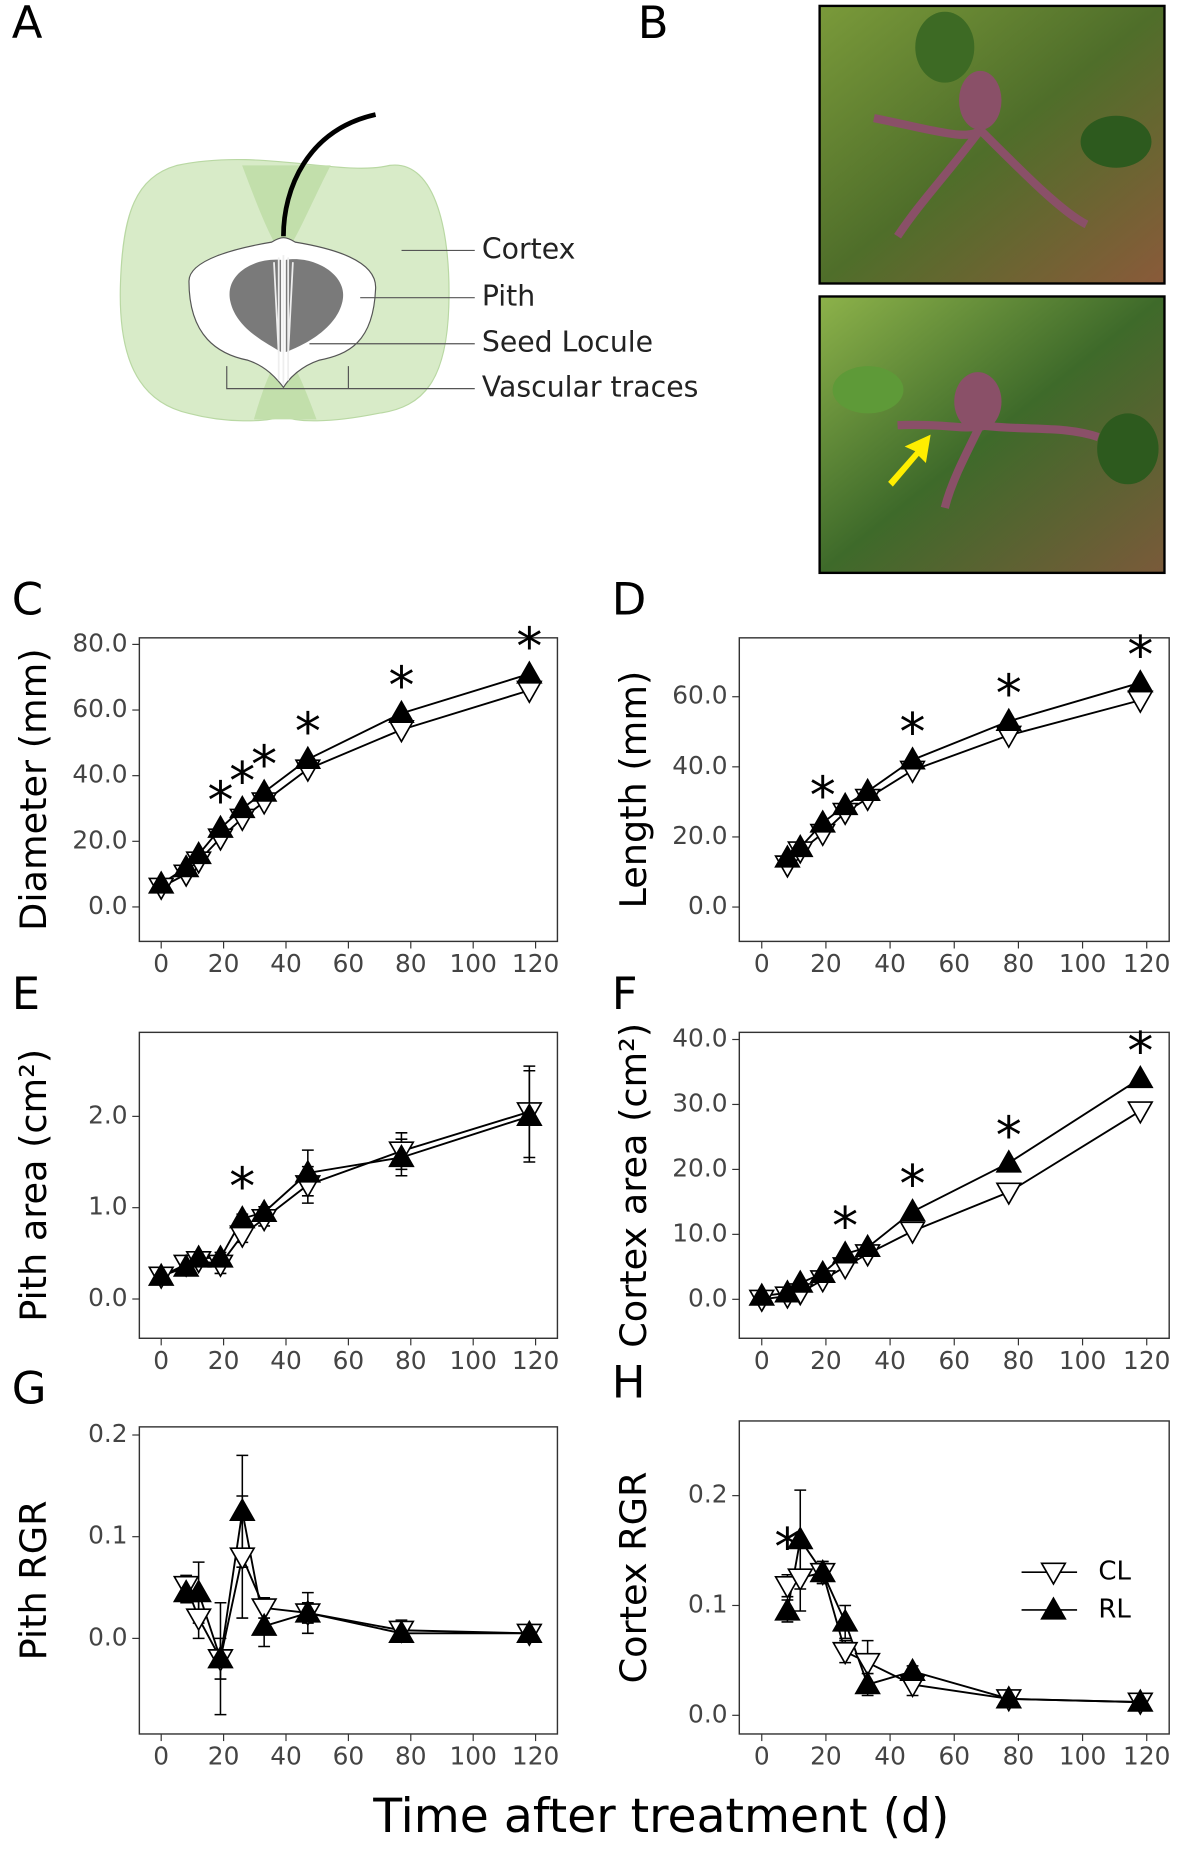 The image size is (1181, 1858). Describe the element at coordinates (1114, 1572) in the screenshot. I see `legend-label: CL` at that location.